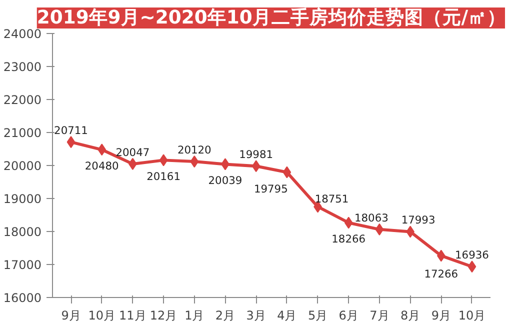  I want to click on y-tick-label: 17000, so click(22, 265).